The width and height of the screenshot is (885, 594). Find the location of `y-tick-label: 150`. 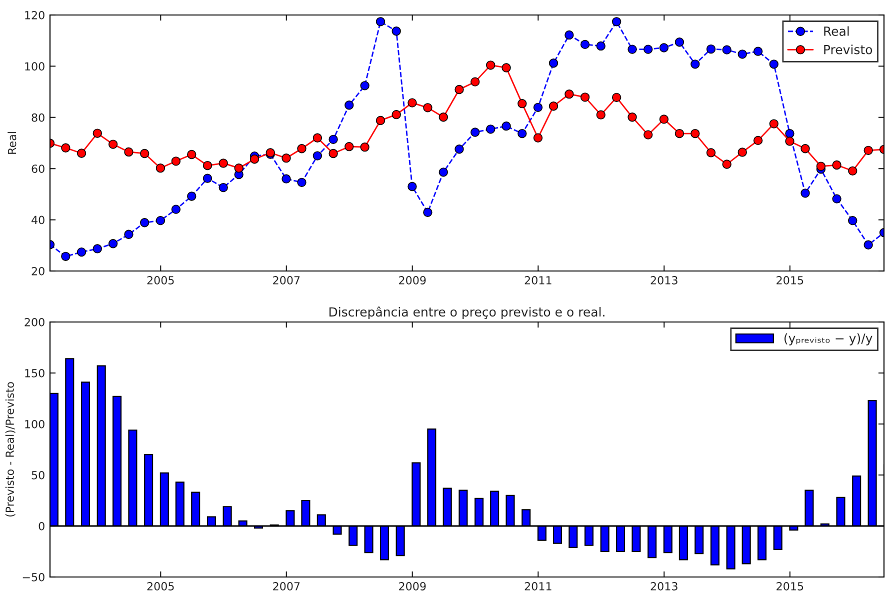

y-tick-label: 150 is located at coordinates (34, 373).